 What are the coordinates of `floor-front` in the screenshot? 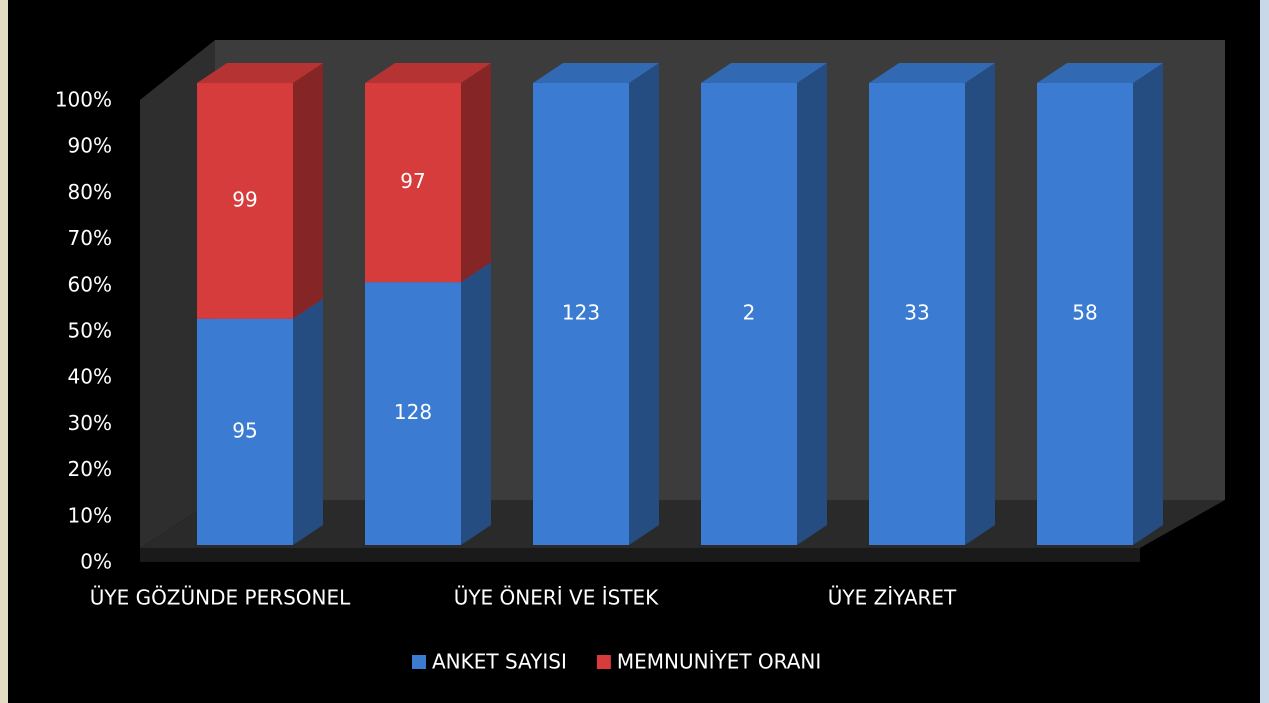 It's located at (640, 555).